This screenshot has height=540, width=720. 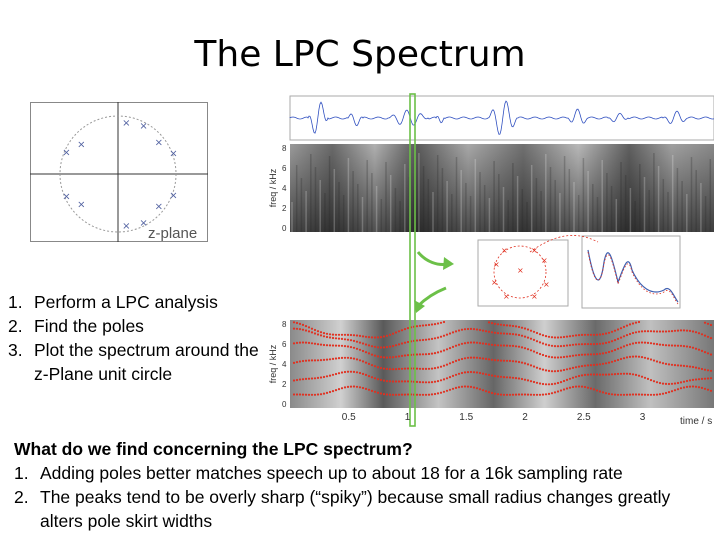 I want to click on finding-number: 2., so click(x=21, y=497).